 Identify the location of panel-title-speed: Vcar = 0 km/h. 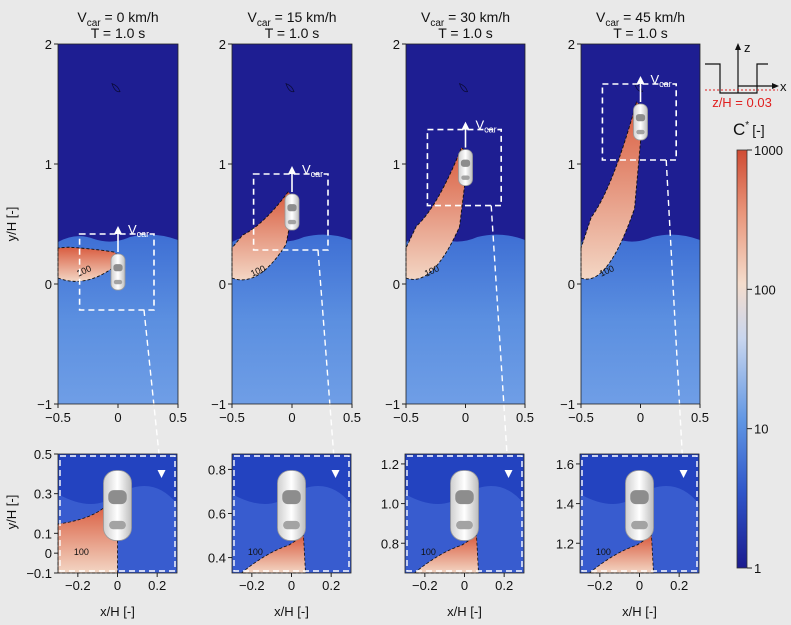
(117, 19).